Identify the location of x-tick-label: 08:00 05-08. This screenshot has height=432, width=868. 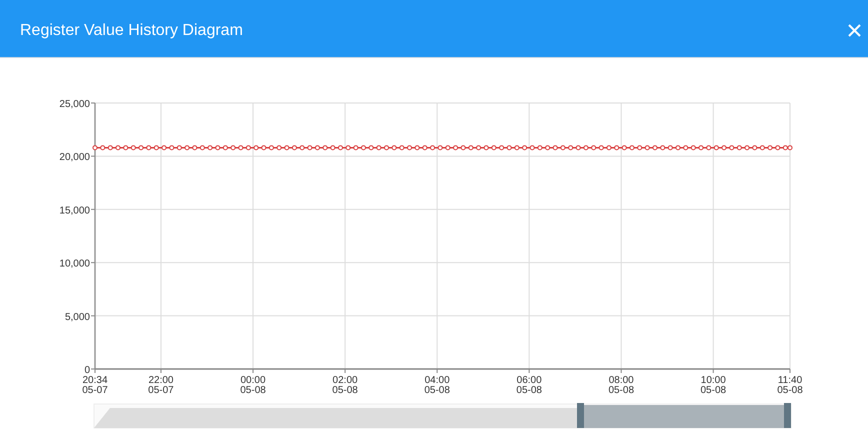
(621, 385).